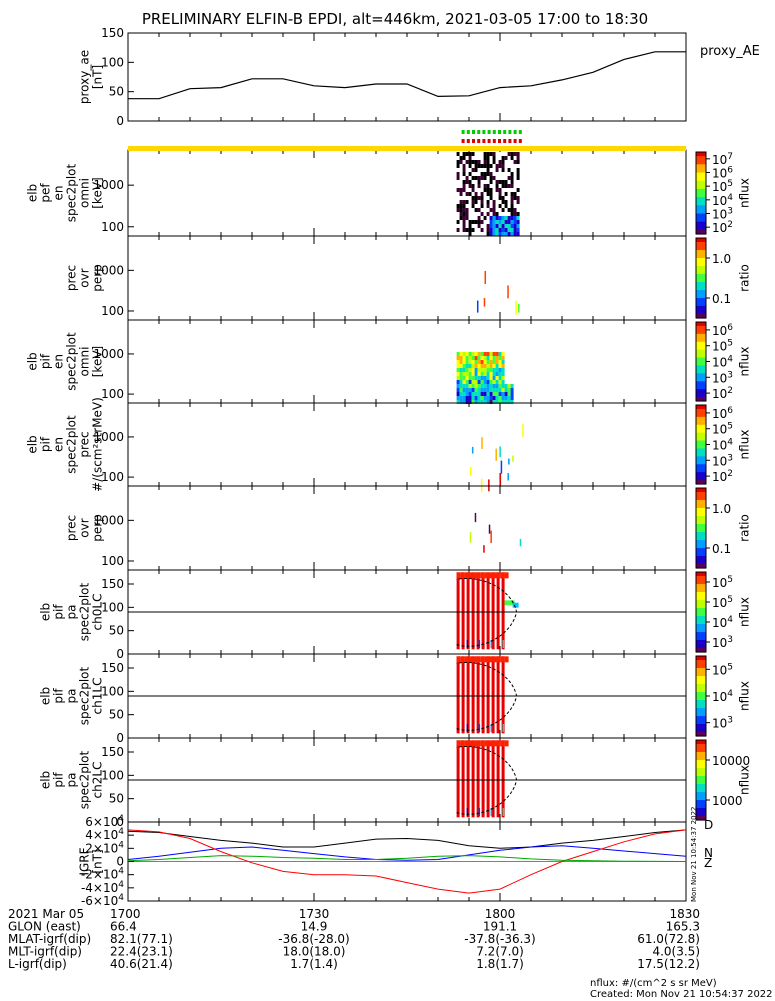 The height and width of the screenshot is (1001, 775). Describe the element at coordinates (72, 278) in the screenshot. I see `y-axis-label: prec` at that location.